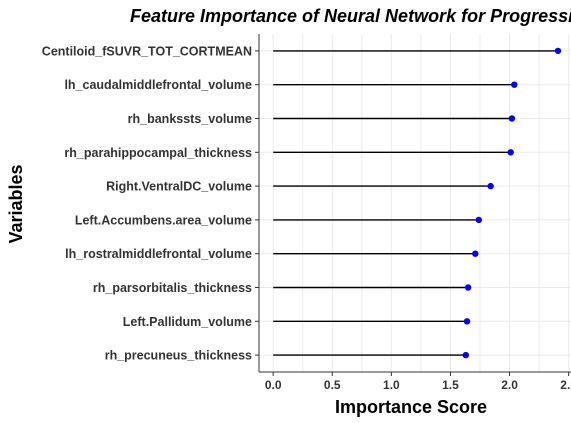  I want to click on y-tick-label: Left.Pallidum_volume, so click(187, 322).